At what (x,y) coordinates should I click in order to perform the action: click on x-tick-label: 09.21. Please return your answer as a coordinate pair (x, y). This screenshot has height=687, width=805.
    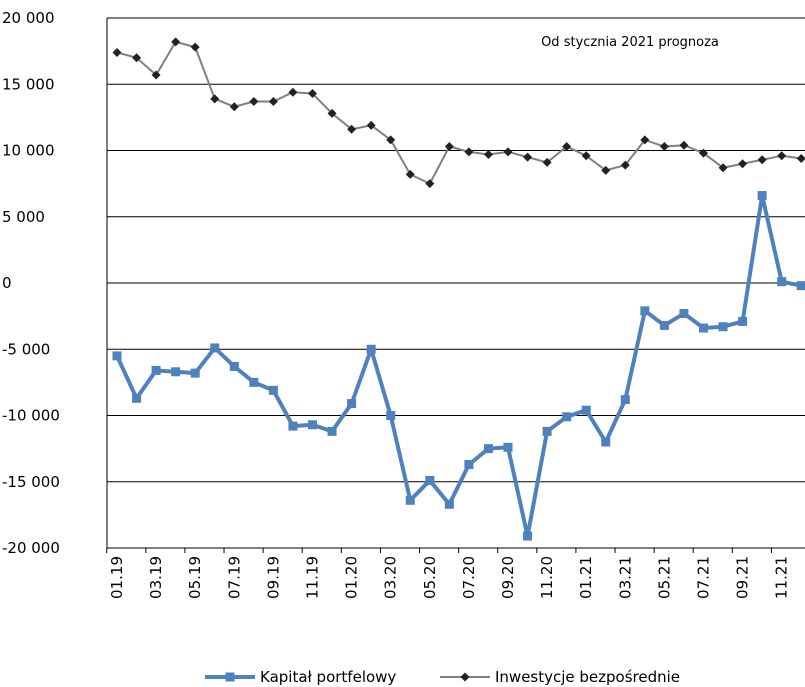
    Looking at the image, I should click on (743, 577).